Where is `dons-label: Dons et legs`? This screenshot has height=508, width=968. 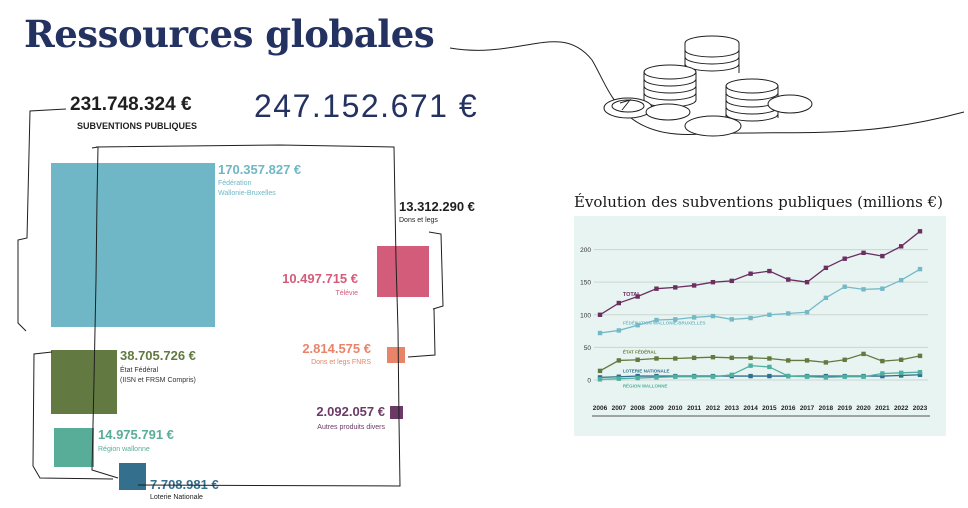
dons-label: Dons et legs is located at coordinates (418, 220).